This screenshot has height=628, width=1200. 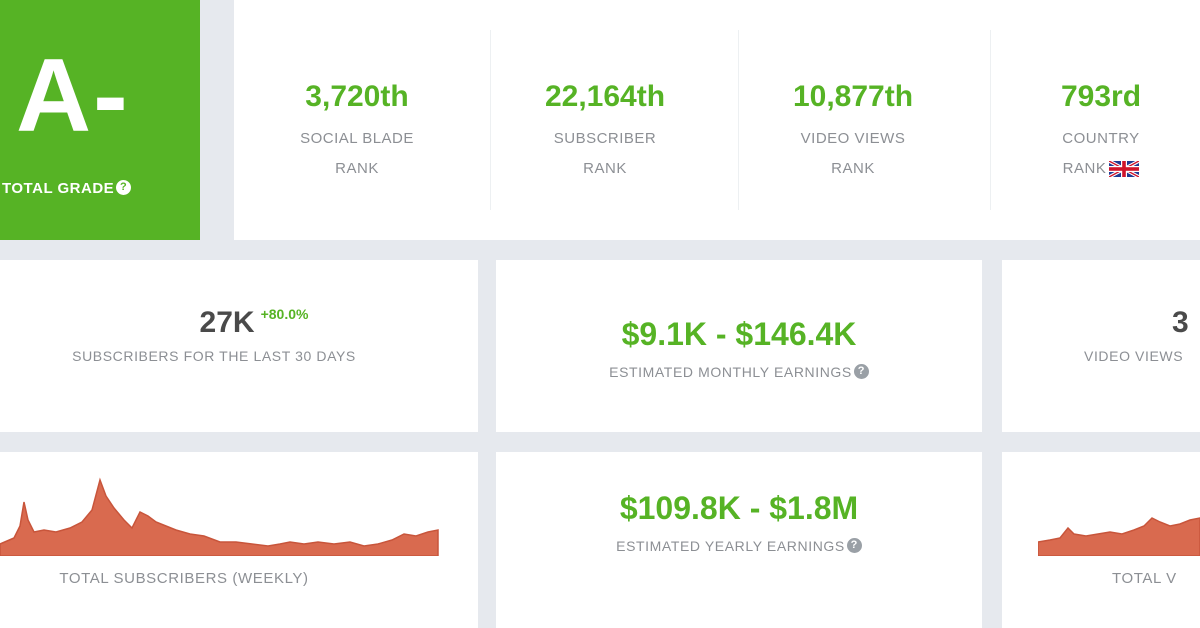 I want to click on subscribers-30d-row: 27K +80.0%, so click(x=254, y=323).